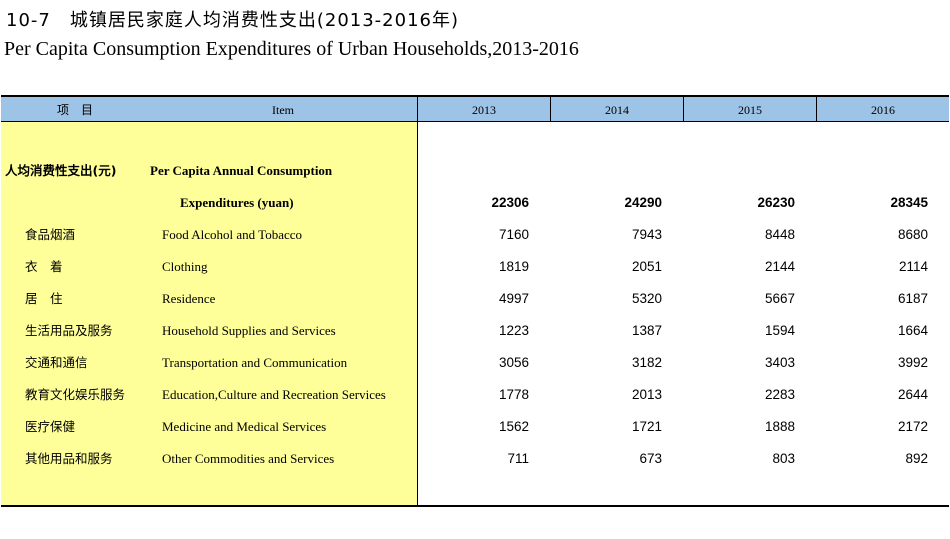 This screenshot has height=539, width=950. I want to click on row-value-2014: 673, so click(650, 458).